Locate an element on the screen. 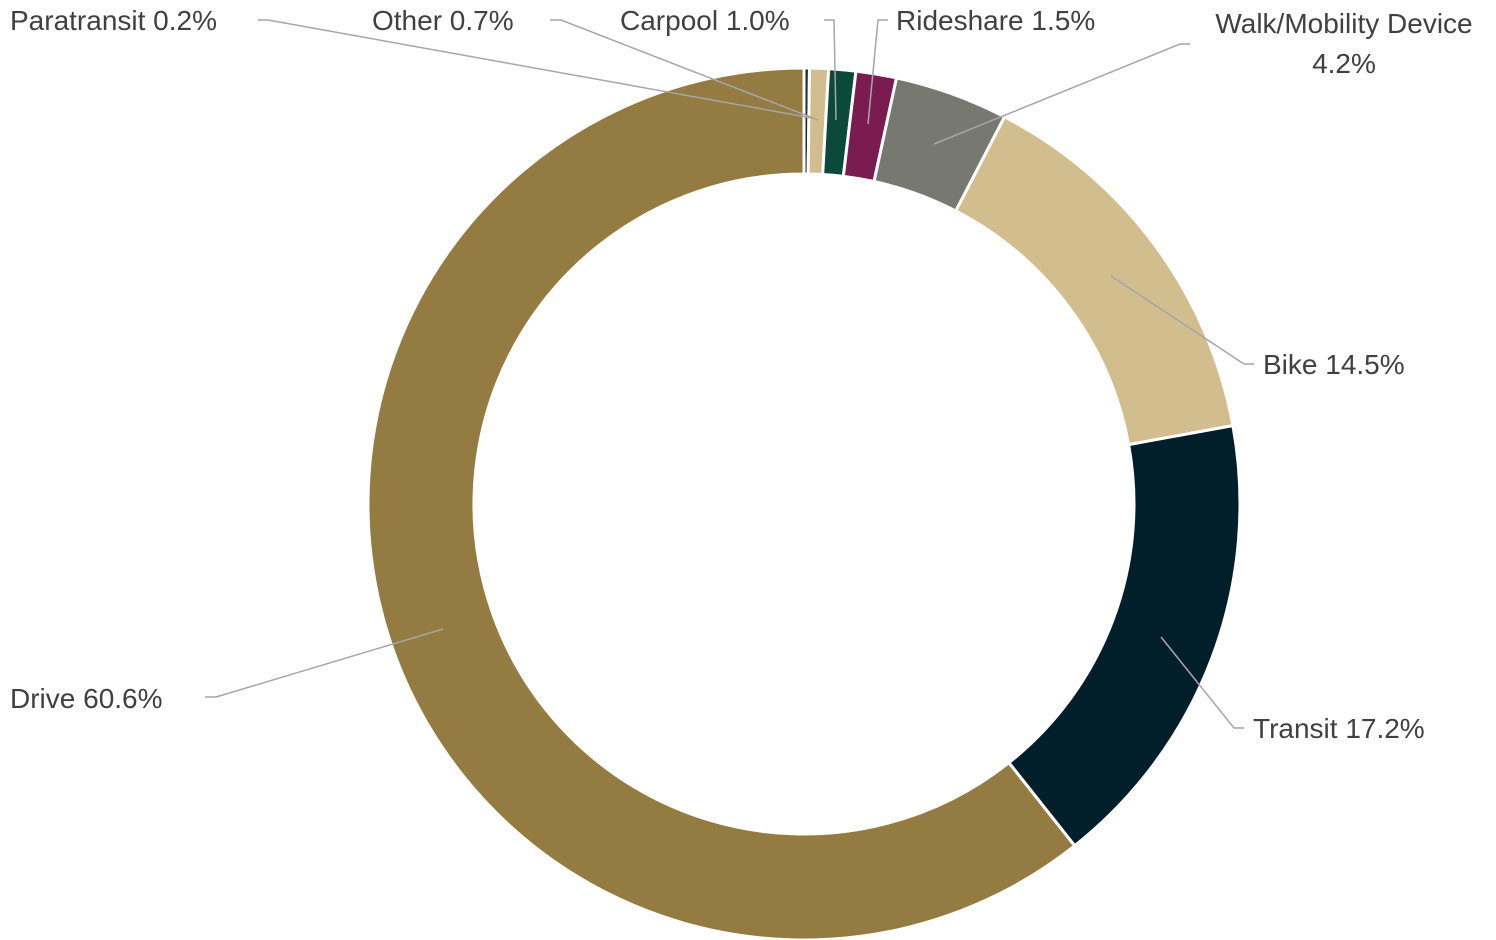 The image size is (1496, 940). label-line: Rideshare 1.5% is located at coordinates (995, 20).